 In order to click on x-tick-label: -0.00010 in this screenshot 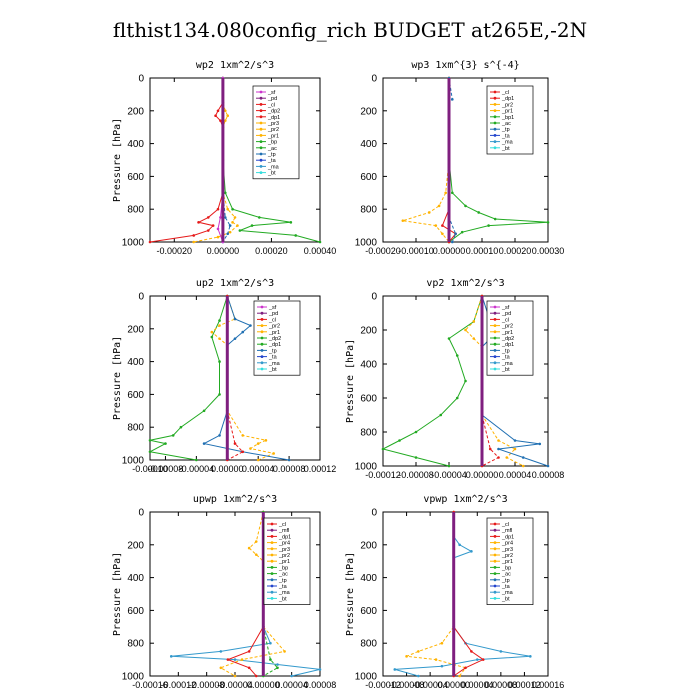, I will do `click(150, 469)`.